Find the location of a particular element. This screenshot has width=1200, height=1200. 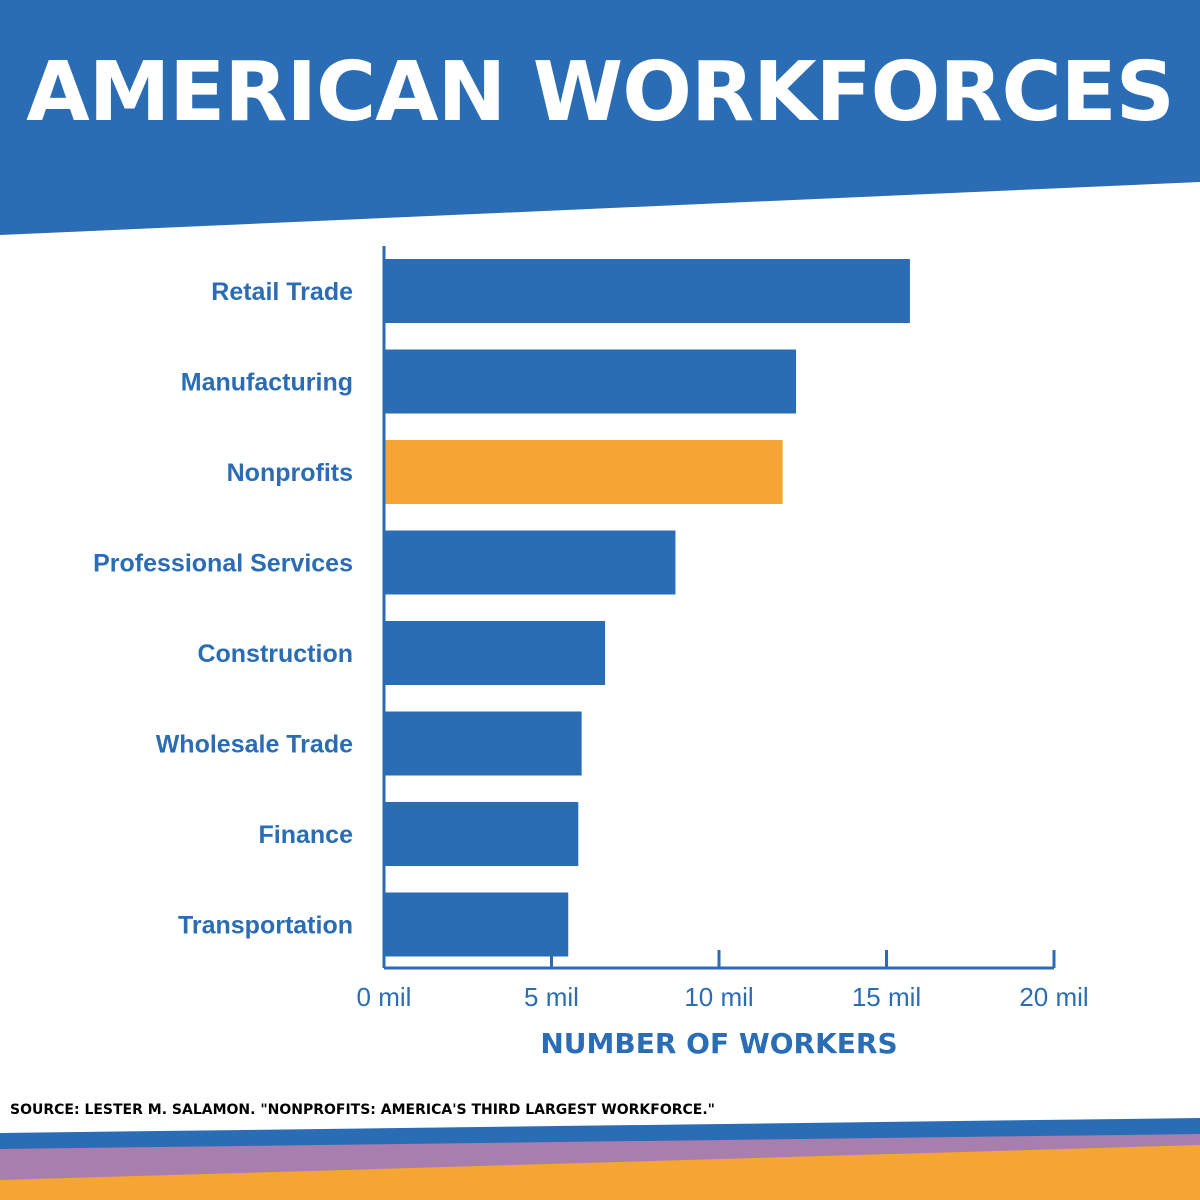

category-label-nonprofits: Nonprofits is located at coordinates (290, 473).